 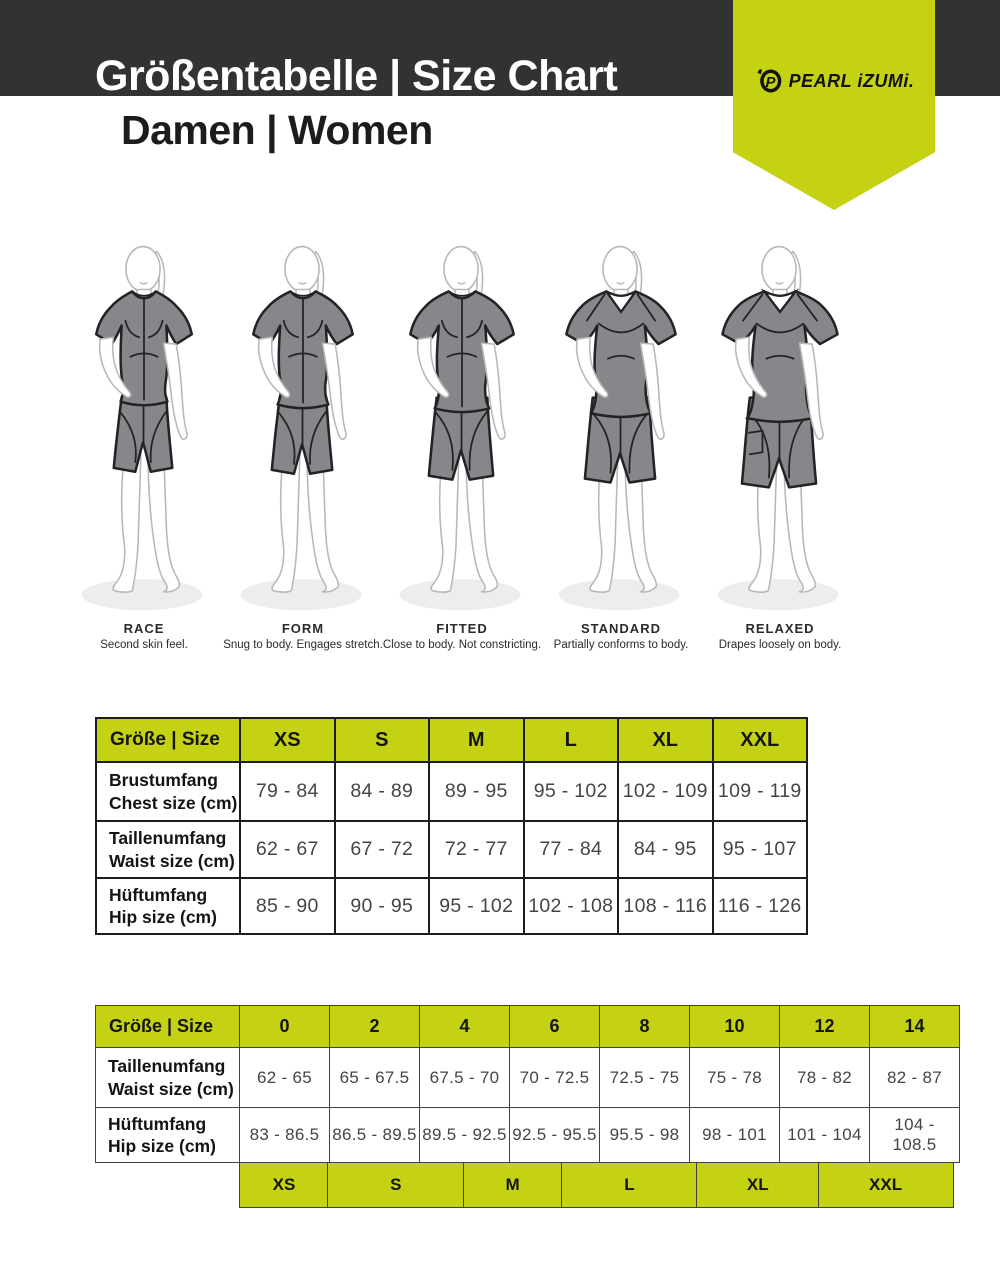 What do you see at coordinates (824, 1077) in the screenshot?
I see `size-range-cell: 78 - 82` at bounding box center [824, 1077].